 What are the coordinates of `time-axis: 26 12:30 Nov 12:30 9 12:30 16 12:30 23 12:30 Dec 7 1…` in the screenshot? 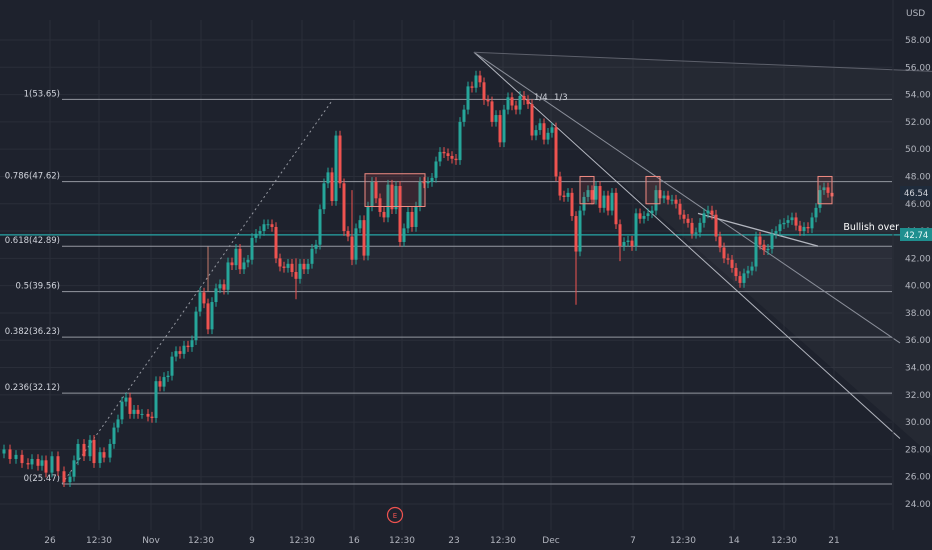 It's located at (441, 541).